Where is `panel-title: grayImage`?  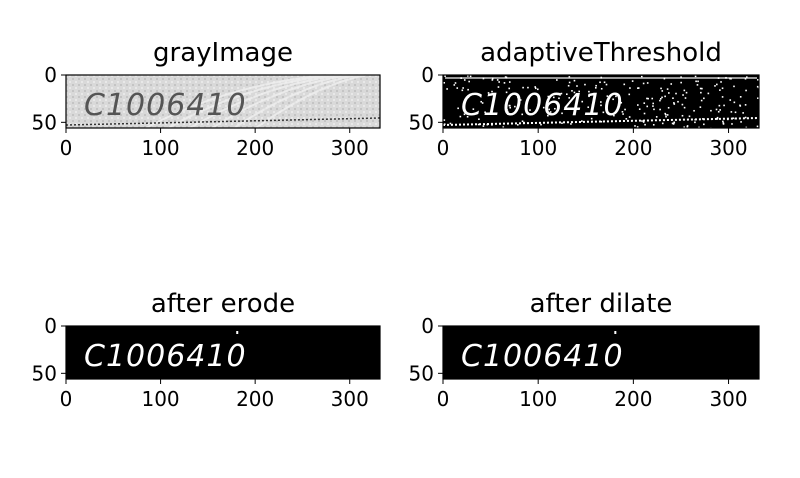
panel-title: grayImage is located at coordinates (223, 53).